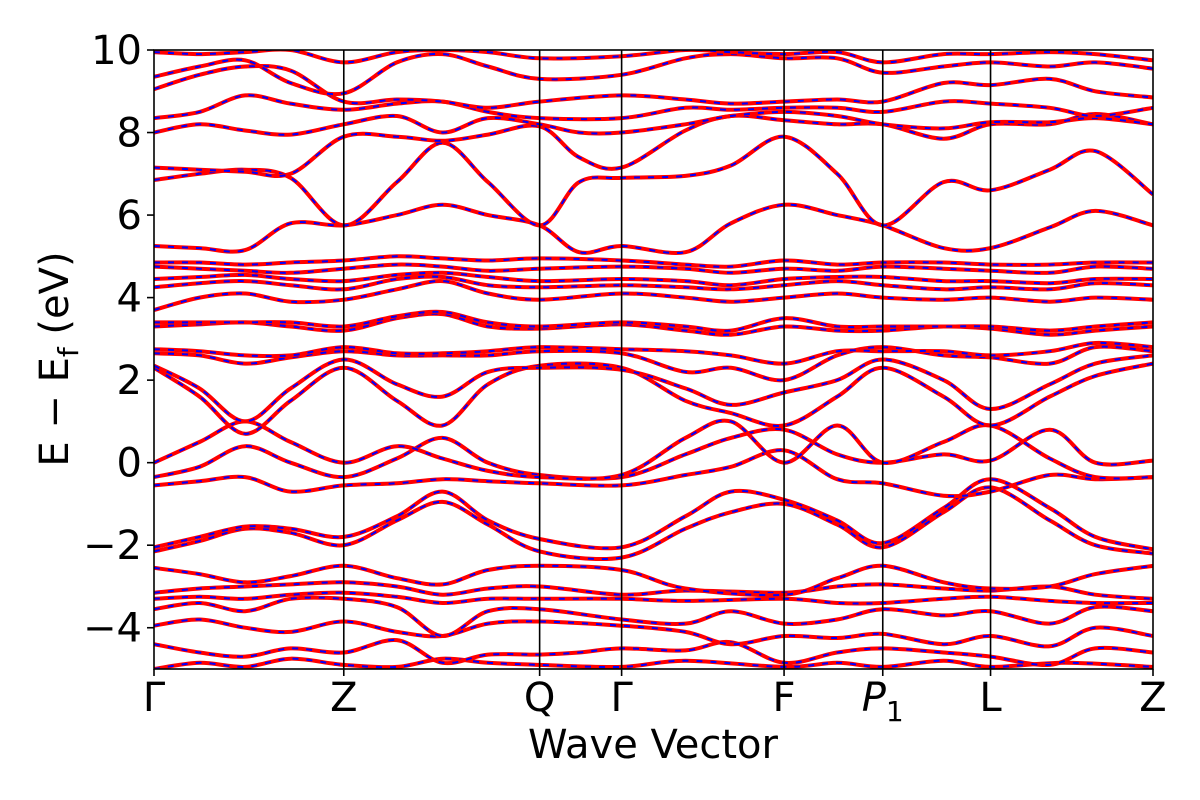  What do you see at coordinates (55, 412) in the screenshot?
I see `y-axis-label-main: E − E` at bounding box center [55, 412].